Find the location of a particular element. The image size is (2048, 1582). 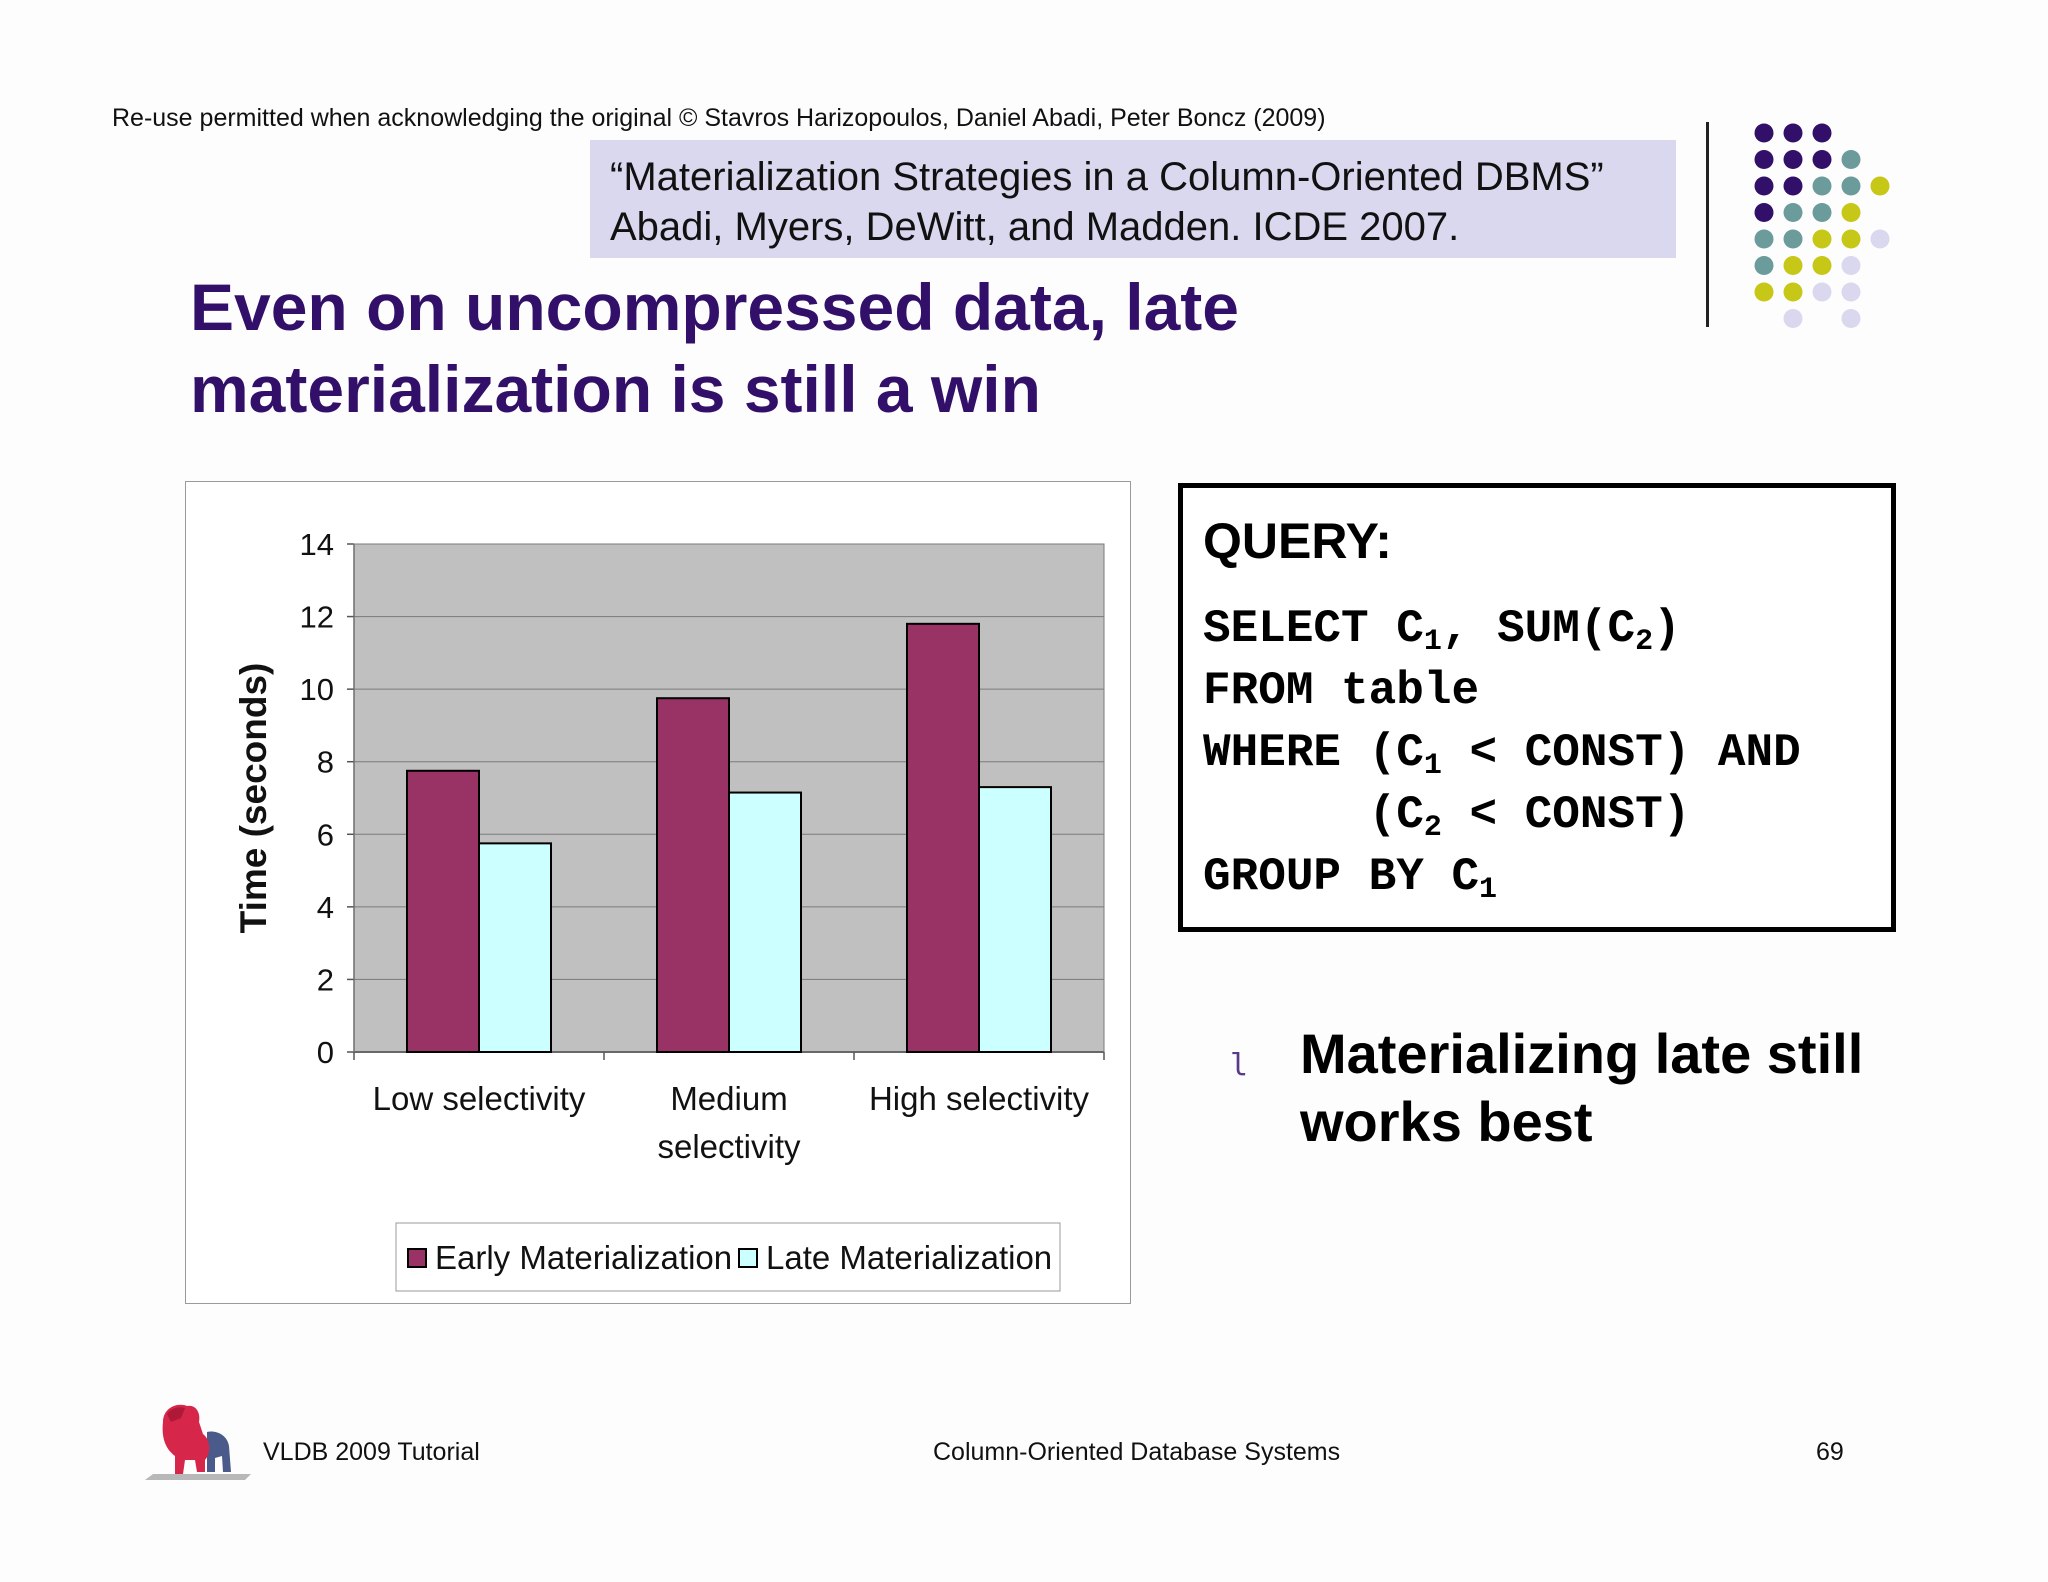

code-text: GROUP BY C is located at coordinates (1341, 877).